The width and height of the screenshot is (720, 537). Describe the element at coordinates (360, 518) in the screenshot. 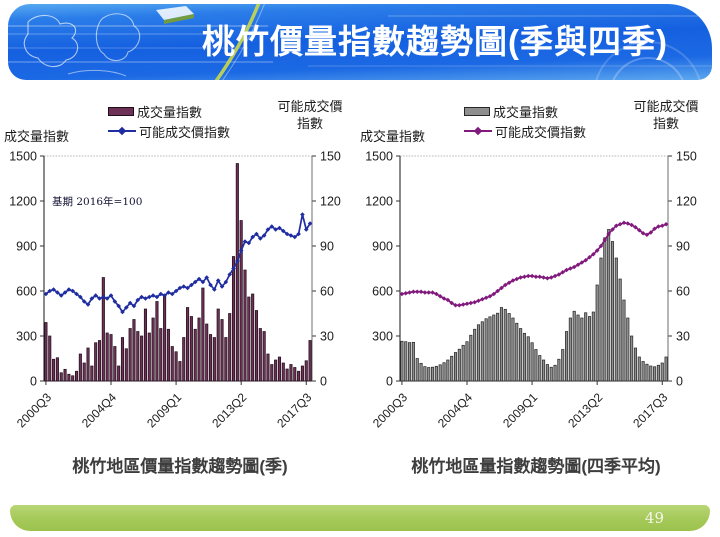

I see `footer-bar: 49` at that location.